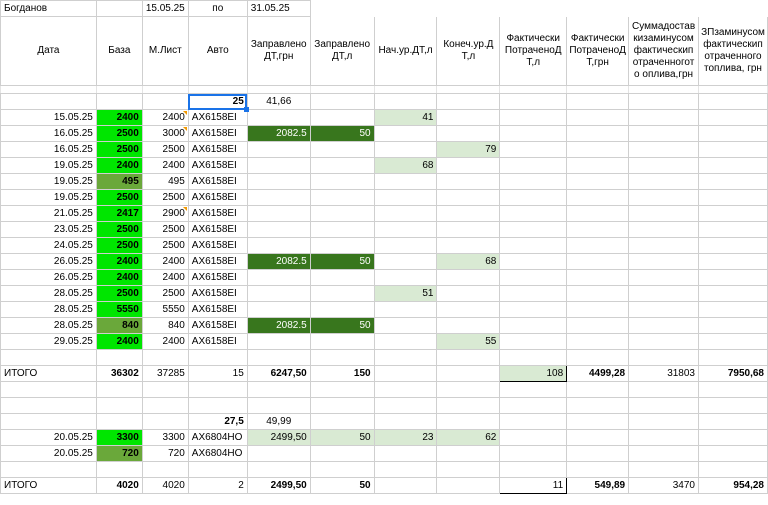 The height and width of the screenshot is (505, 768). I want to click on cell: по, so click(217, 8).